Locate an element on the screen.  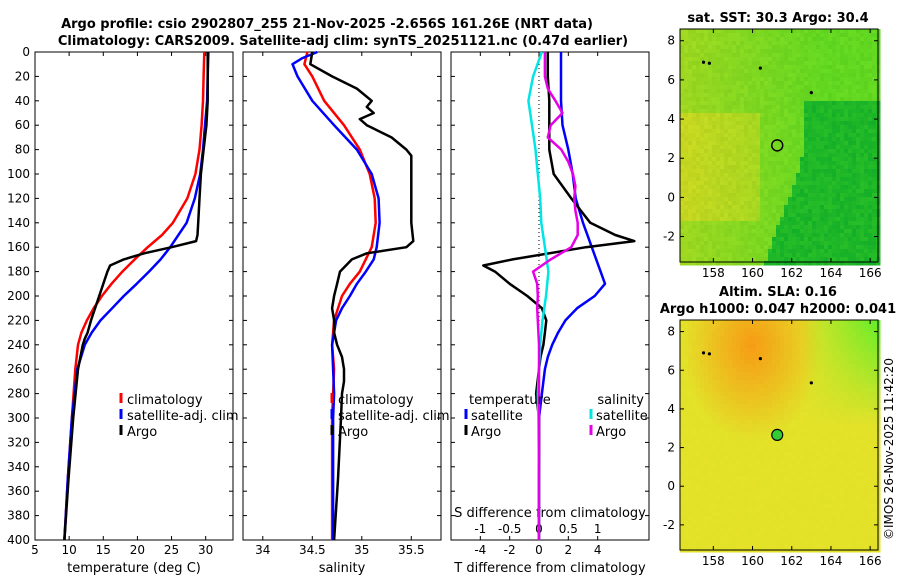
x-tick-label: 20 is located at coordinates (137, 550).